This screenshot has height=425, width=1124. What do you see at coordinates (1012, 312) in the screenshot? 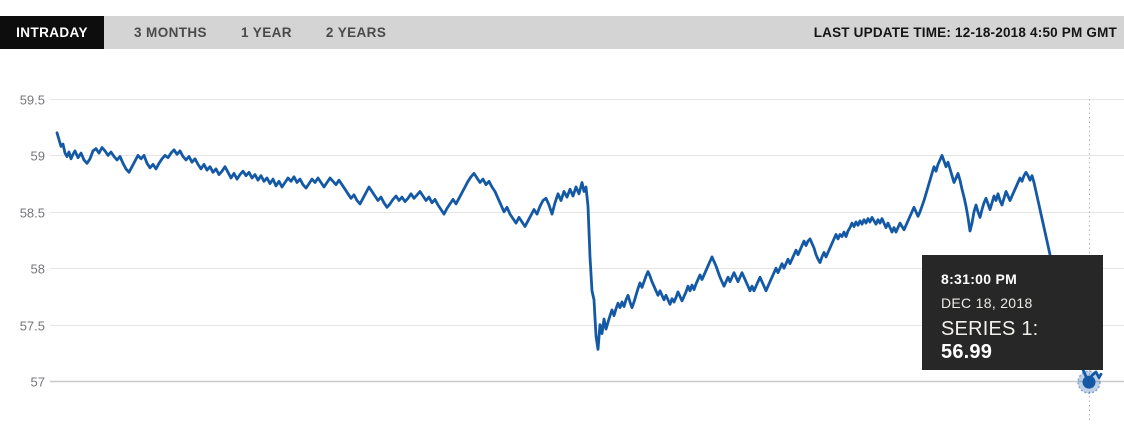
I see `chart-tooltip: 8:31:00 PM DEC 18, 2018 SERIES 1: 56.99` at bounding box center [1012, 312].